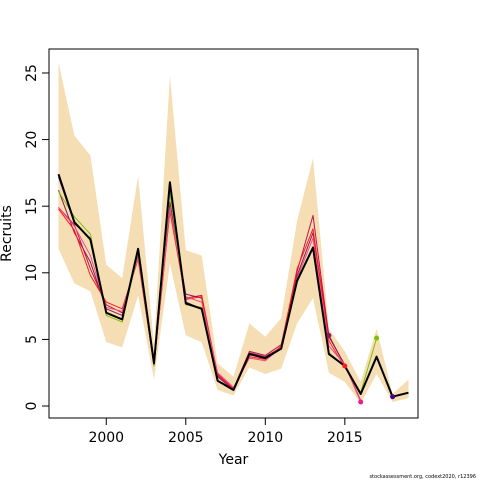 This screenshot has width=480, height=480. What do you see at coordinates (32, 339) in the screenshot?
I see `y-tick-label: 5` at bounding box center [32, 339].